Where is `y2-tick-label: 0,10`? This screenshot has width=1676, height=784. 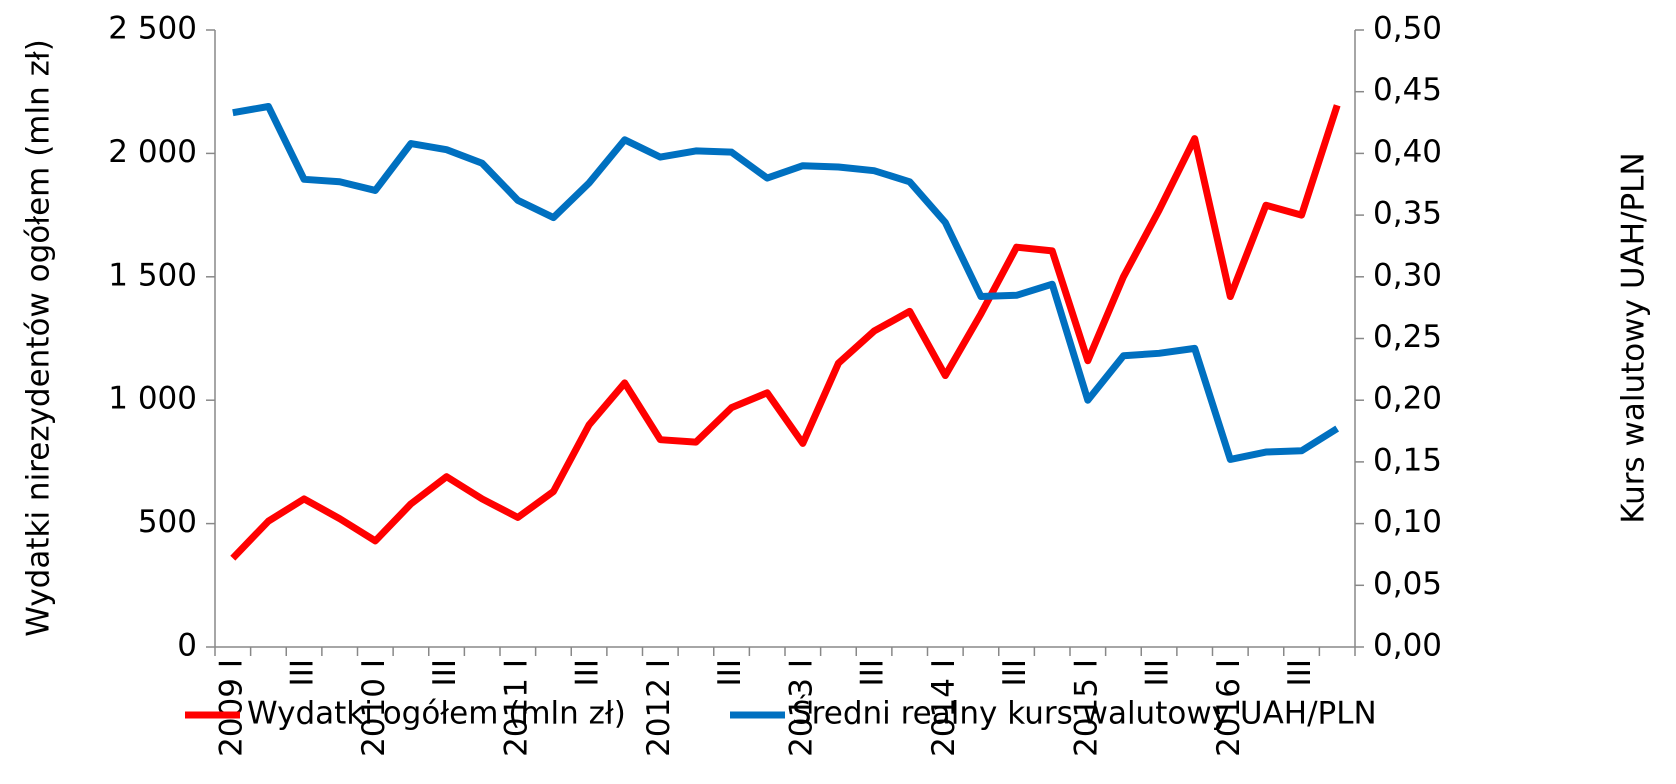 y2-tick-label: 0,10 is located at coordinates (1407, 522).